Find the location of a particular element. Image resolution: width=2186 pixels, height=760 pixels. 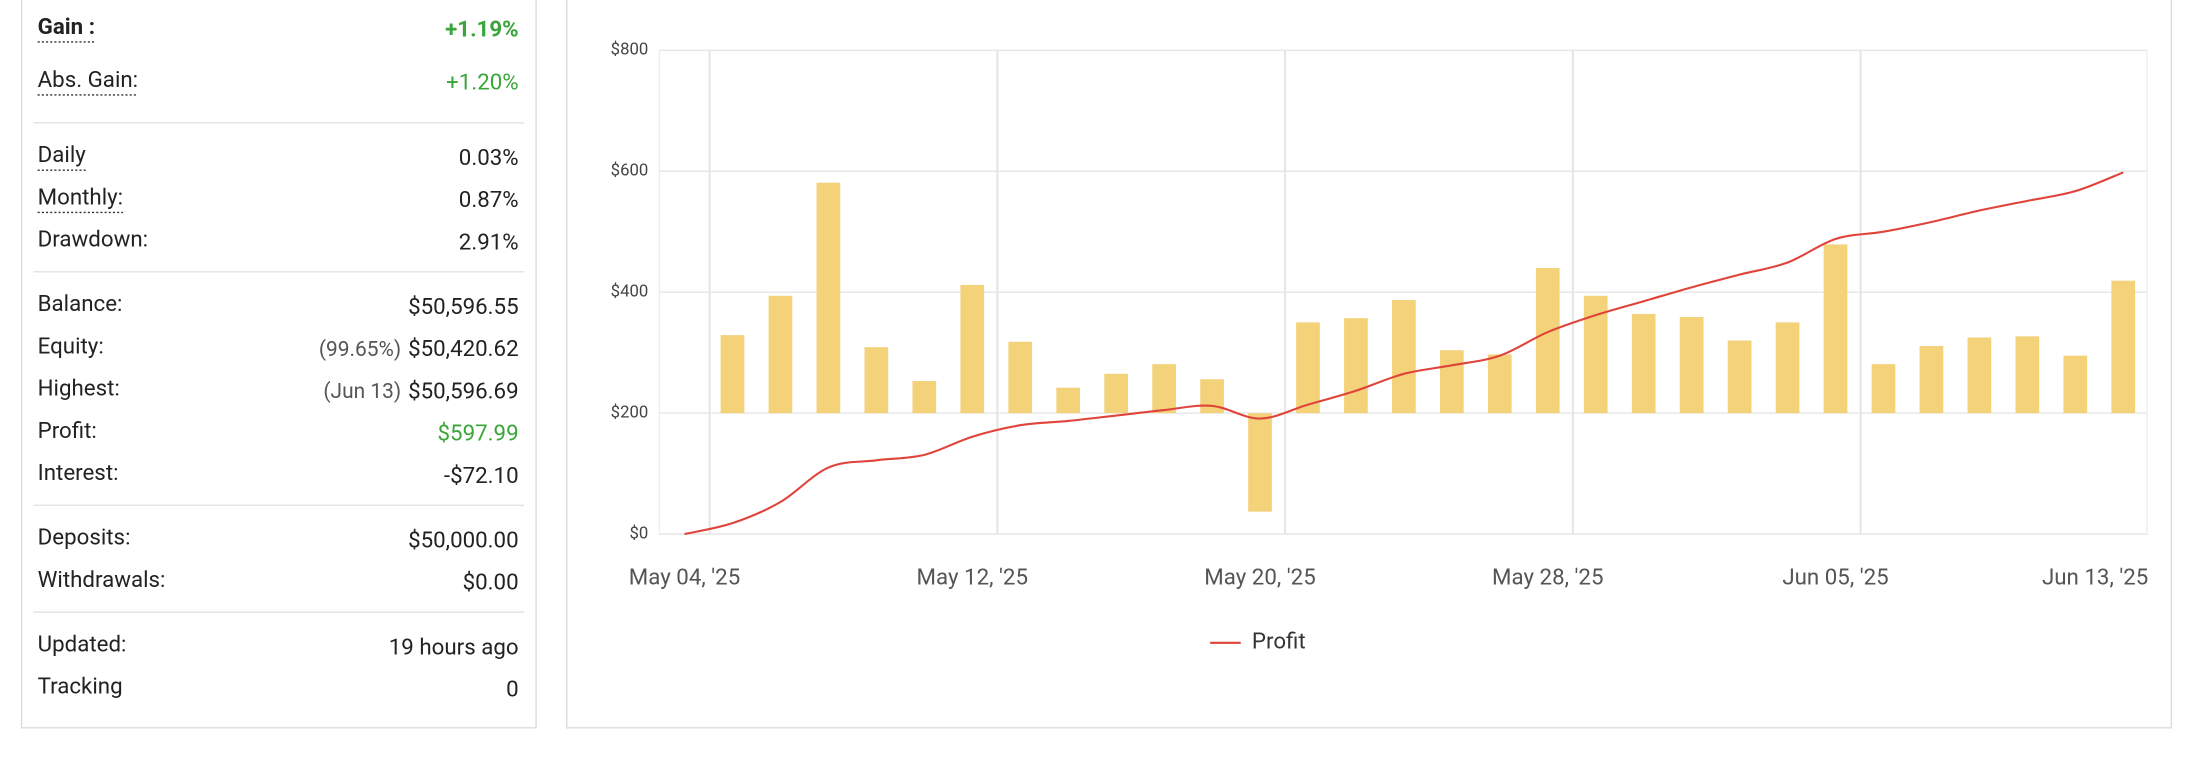

stat-note: (99.65%) is located at coordinates (360, 350).